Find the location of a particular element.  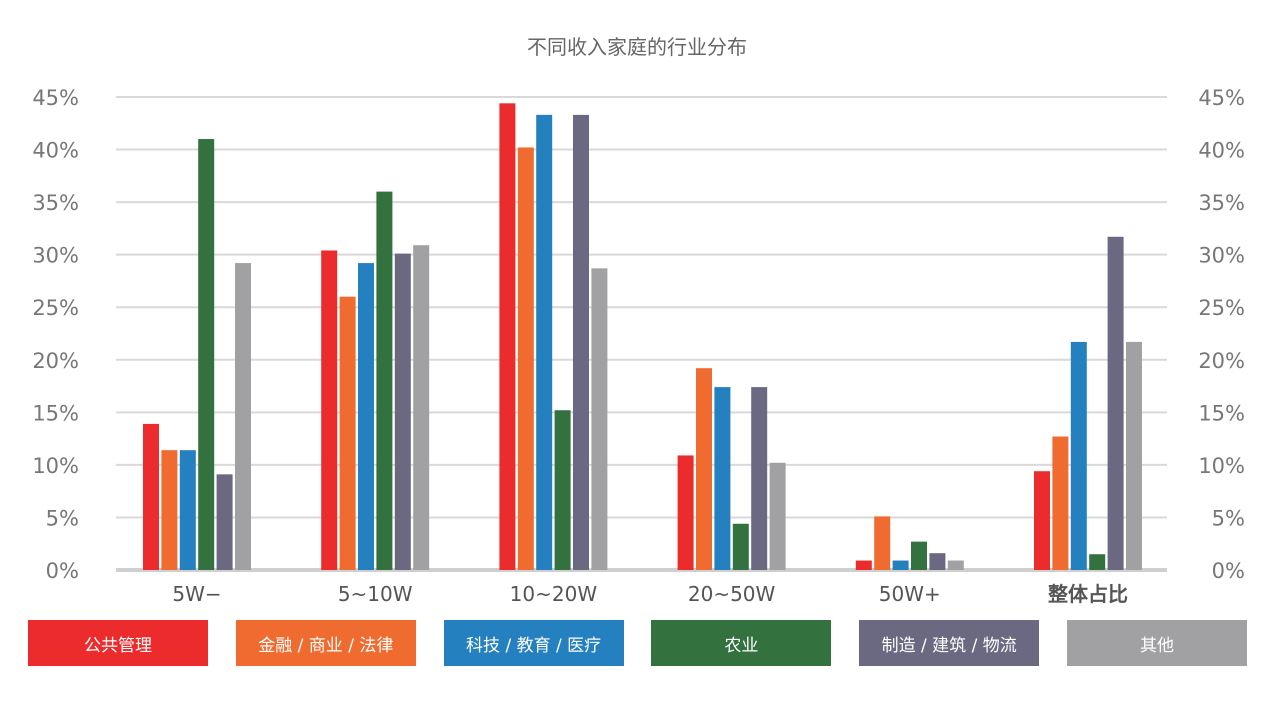

y-tick-label-left: 40% is located at coordinates (55, 151).